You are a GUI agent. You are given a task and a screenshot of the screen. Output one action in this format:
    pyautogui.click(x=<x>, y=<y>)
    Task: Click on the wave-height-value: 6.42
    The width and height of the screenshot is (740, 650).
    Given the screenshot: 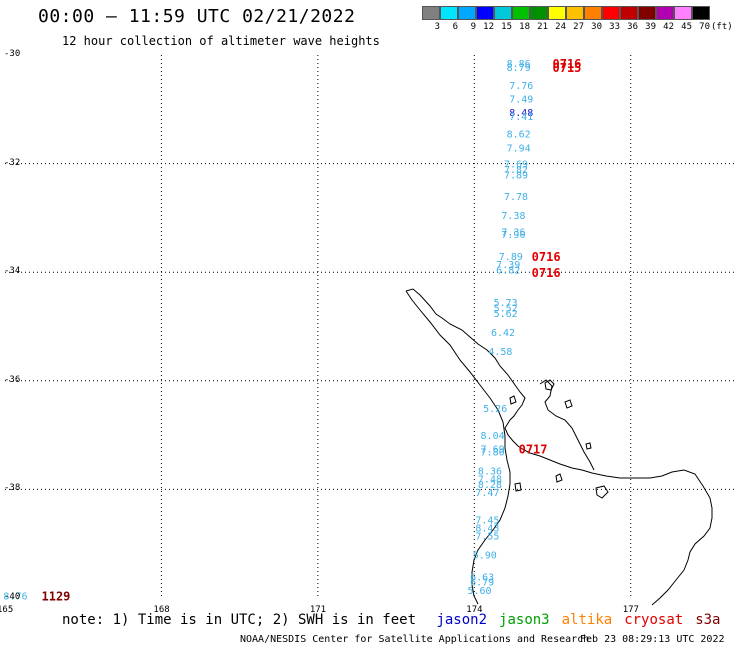 What is the action you would take?
    pyautogui.click(x=503, y=333)
    